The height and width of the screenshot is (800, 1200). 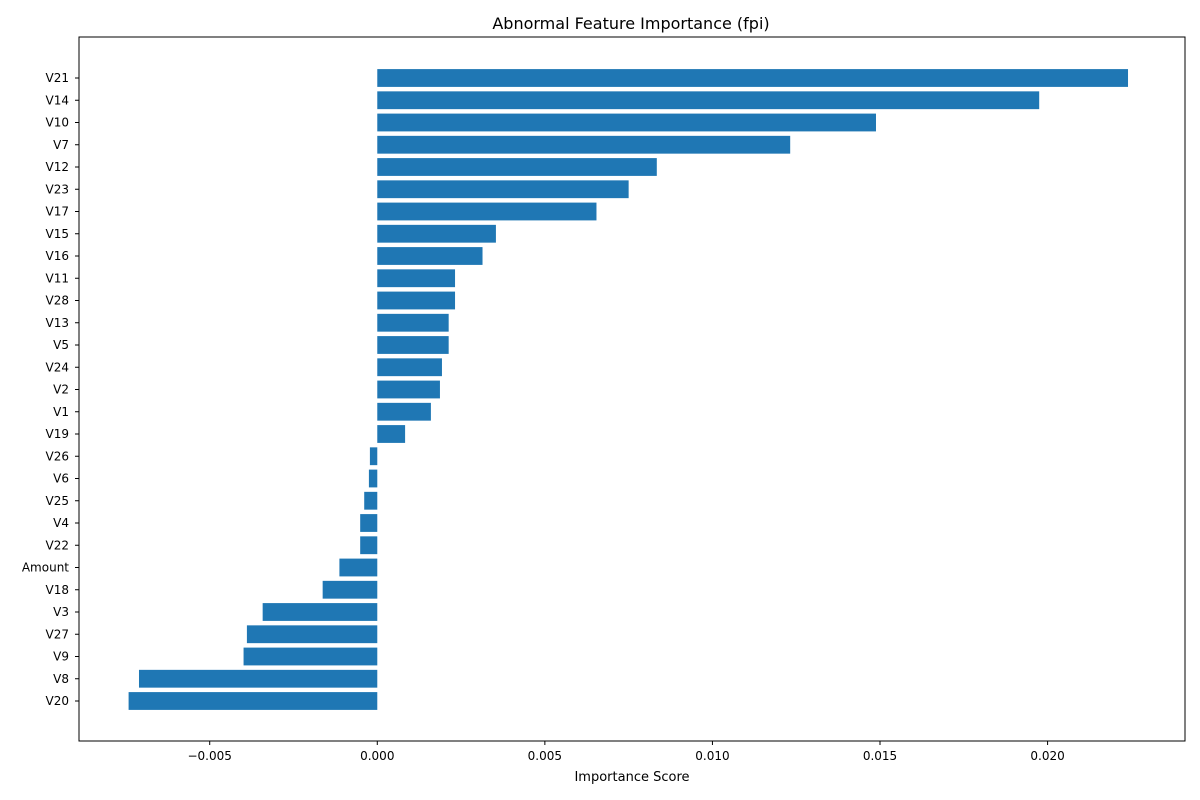 What do you see at coordinates (413, 322) in the screenshot?
I see `bar-v13` at bounding box center [413, 322].